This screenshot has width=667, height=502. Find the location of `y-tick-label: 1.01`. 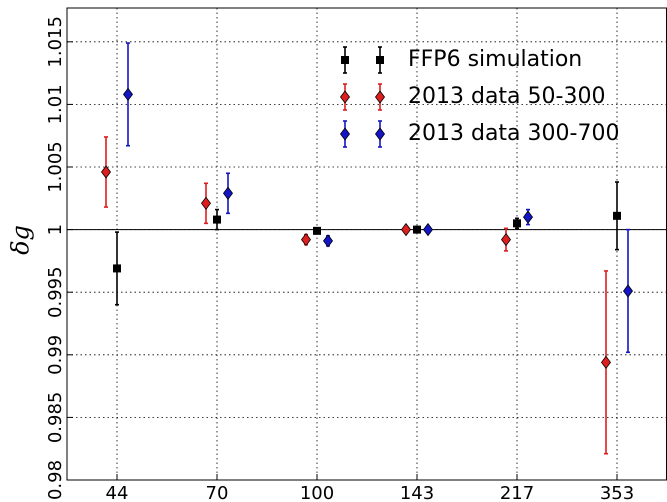

y-tick-label: 1.01 is located at coordinates (55, 104).